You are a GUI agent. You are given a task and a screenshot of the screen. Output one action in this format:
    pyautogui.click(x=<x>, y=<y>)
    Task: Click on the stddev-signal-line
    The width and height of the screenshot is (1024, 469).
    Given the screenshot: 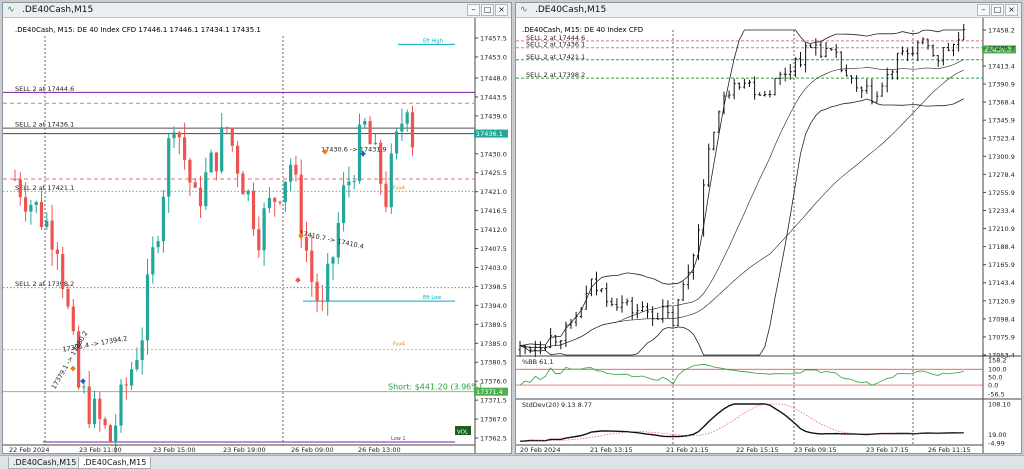 What is the action you would take?
    pyautogui.click(x=741, y=422)
    